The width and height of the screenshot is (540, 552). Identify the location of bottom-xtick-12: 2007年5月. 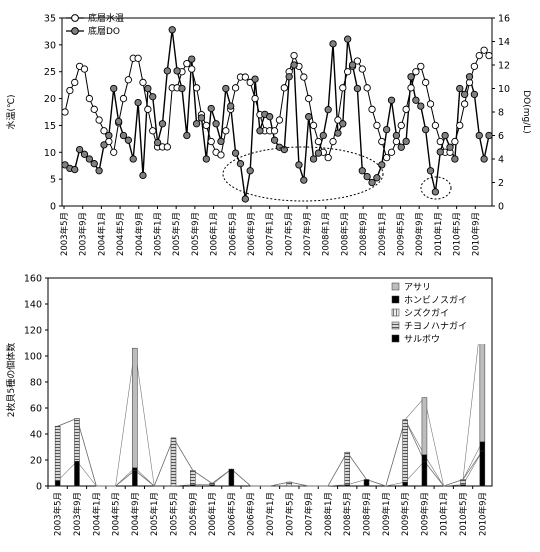
(289, 514).